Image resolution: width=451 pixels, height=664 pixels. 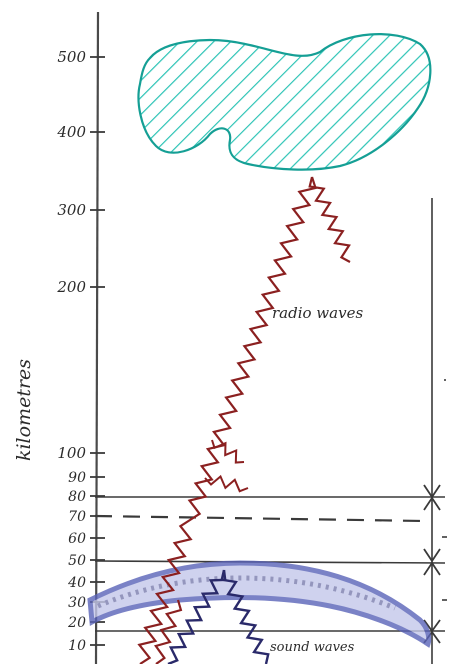 What do you see at coordinates (71, 210) in the screenshot?
I see `axis-tick-label-300: 300` at bounding box center [71, 210].